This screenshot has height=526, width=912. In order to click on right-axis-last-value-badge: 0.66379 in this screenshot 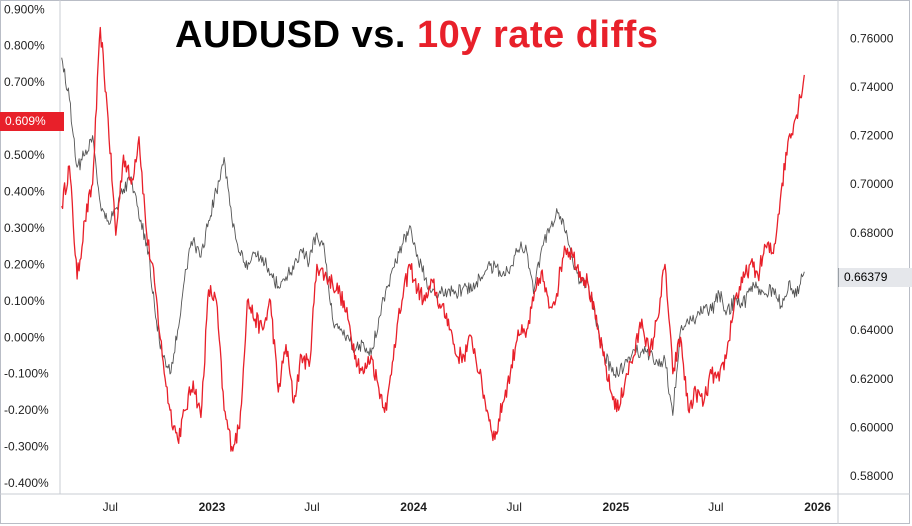, I will do `click(875, 277)`.